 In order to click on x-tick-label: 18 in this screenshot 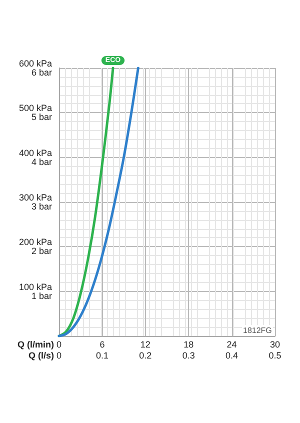, I will do `click(189, 345)`.